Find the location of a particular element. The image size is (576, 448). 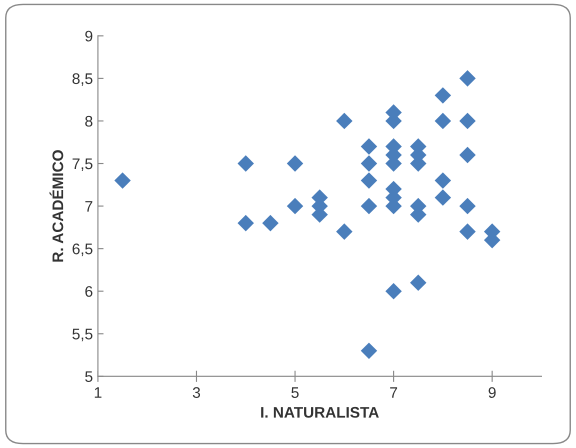

y-tick-label: 9 is located at coordinates (88, 36).